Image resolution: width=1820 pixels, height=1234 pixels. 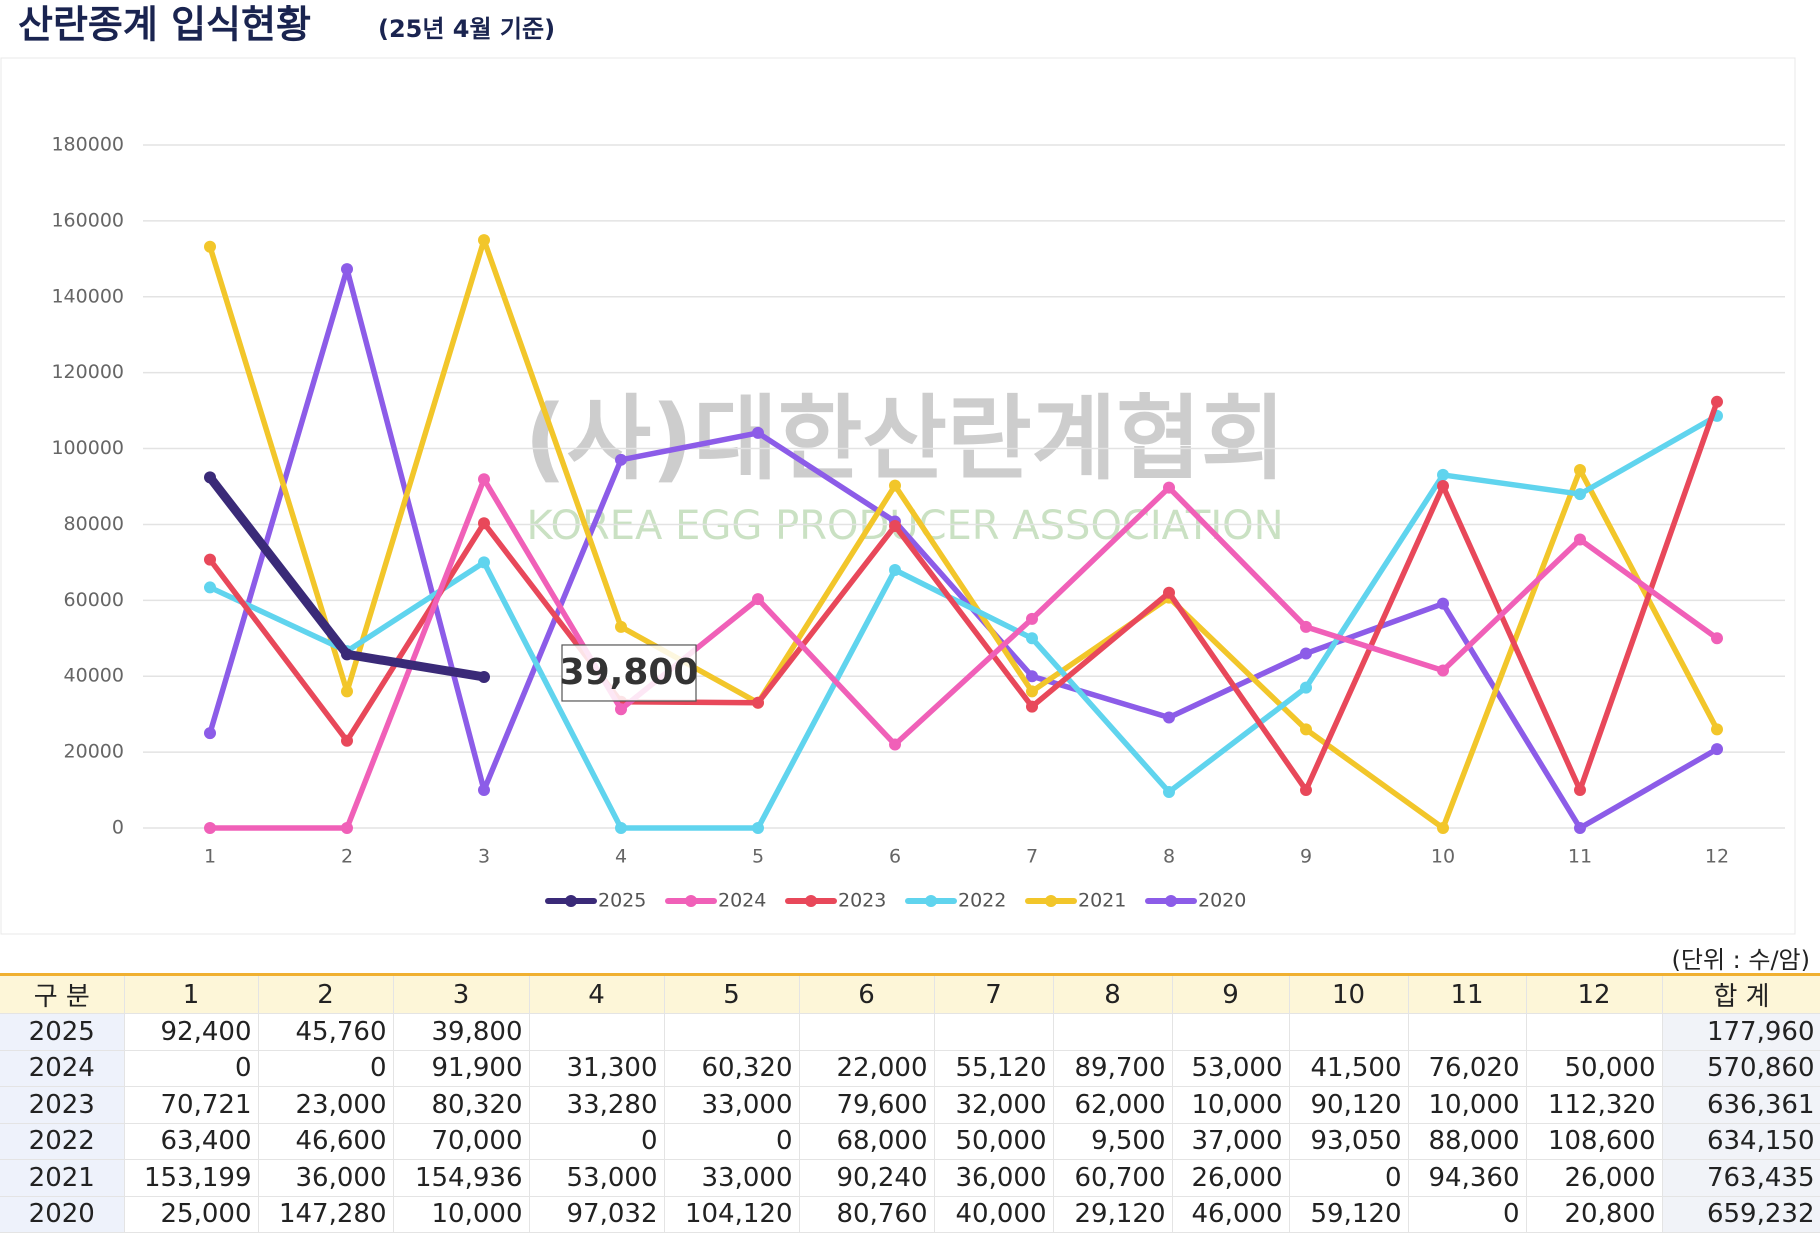 I want to click on chart-subtitle: (25년 4월 기준), so click(x=466, y=29).